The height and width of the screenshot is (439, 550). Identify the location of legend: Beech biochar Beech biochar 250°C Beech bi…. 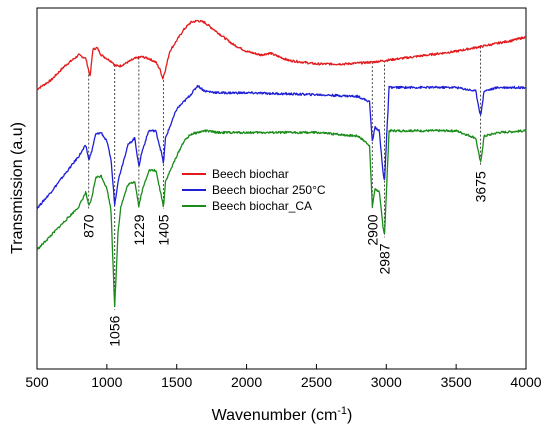
(254, 190).